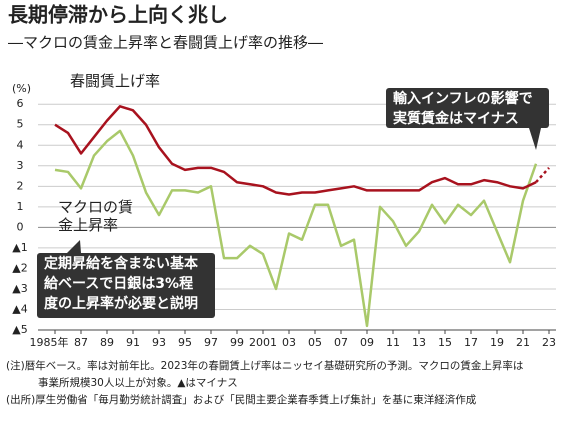  I want to click on y-tick-label: ▲4, so click(19, 308).